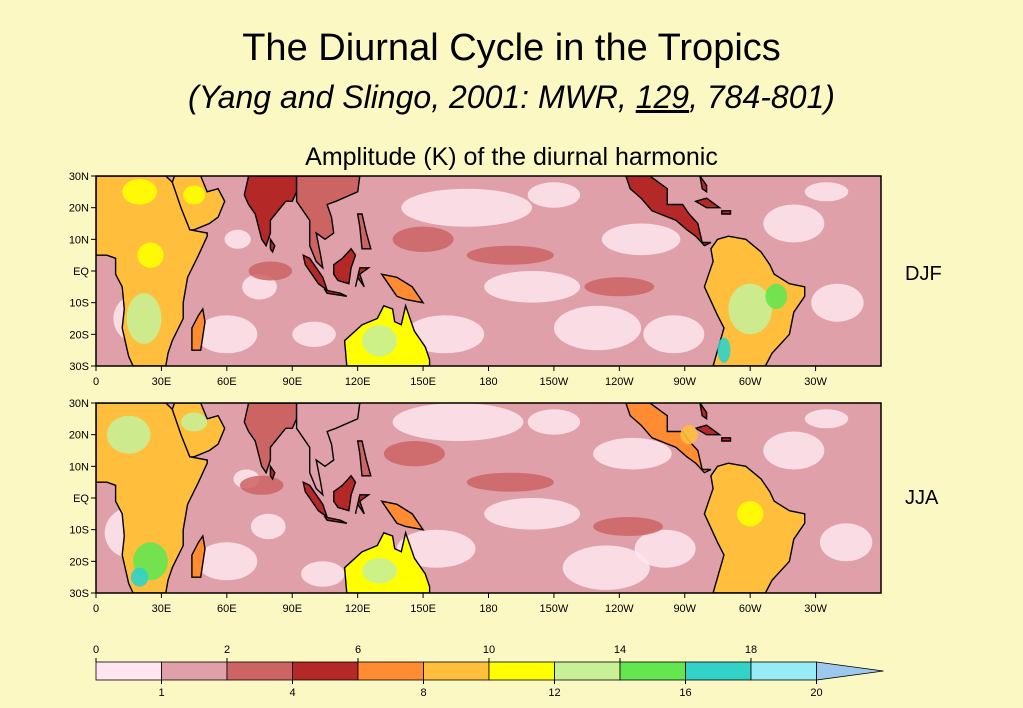 The height and width of the screenshot is (708, 1023). What do you see at coordinates (270, 212) in the screenshot?
I see `land-india` at bounding box center [270, 212].